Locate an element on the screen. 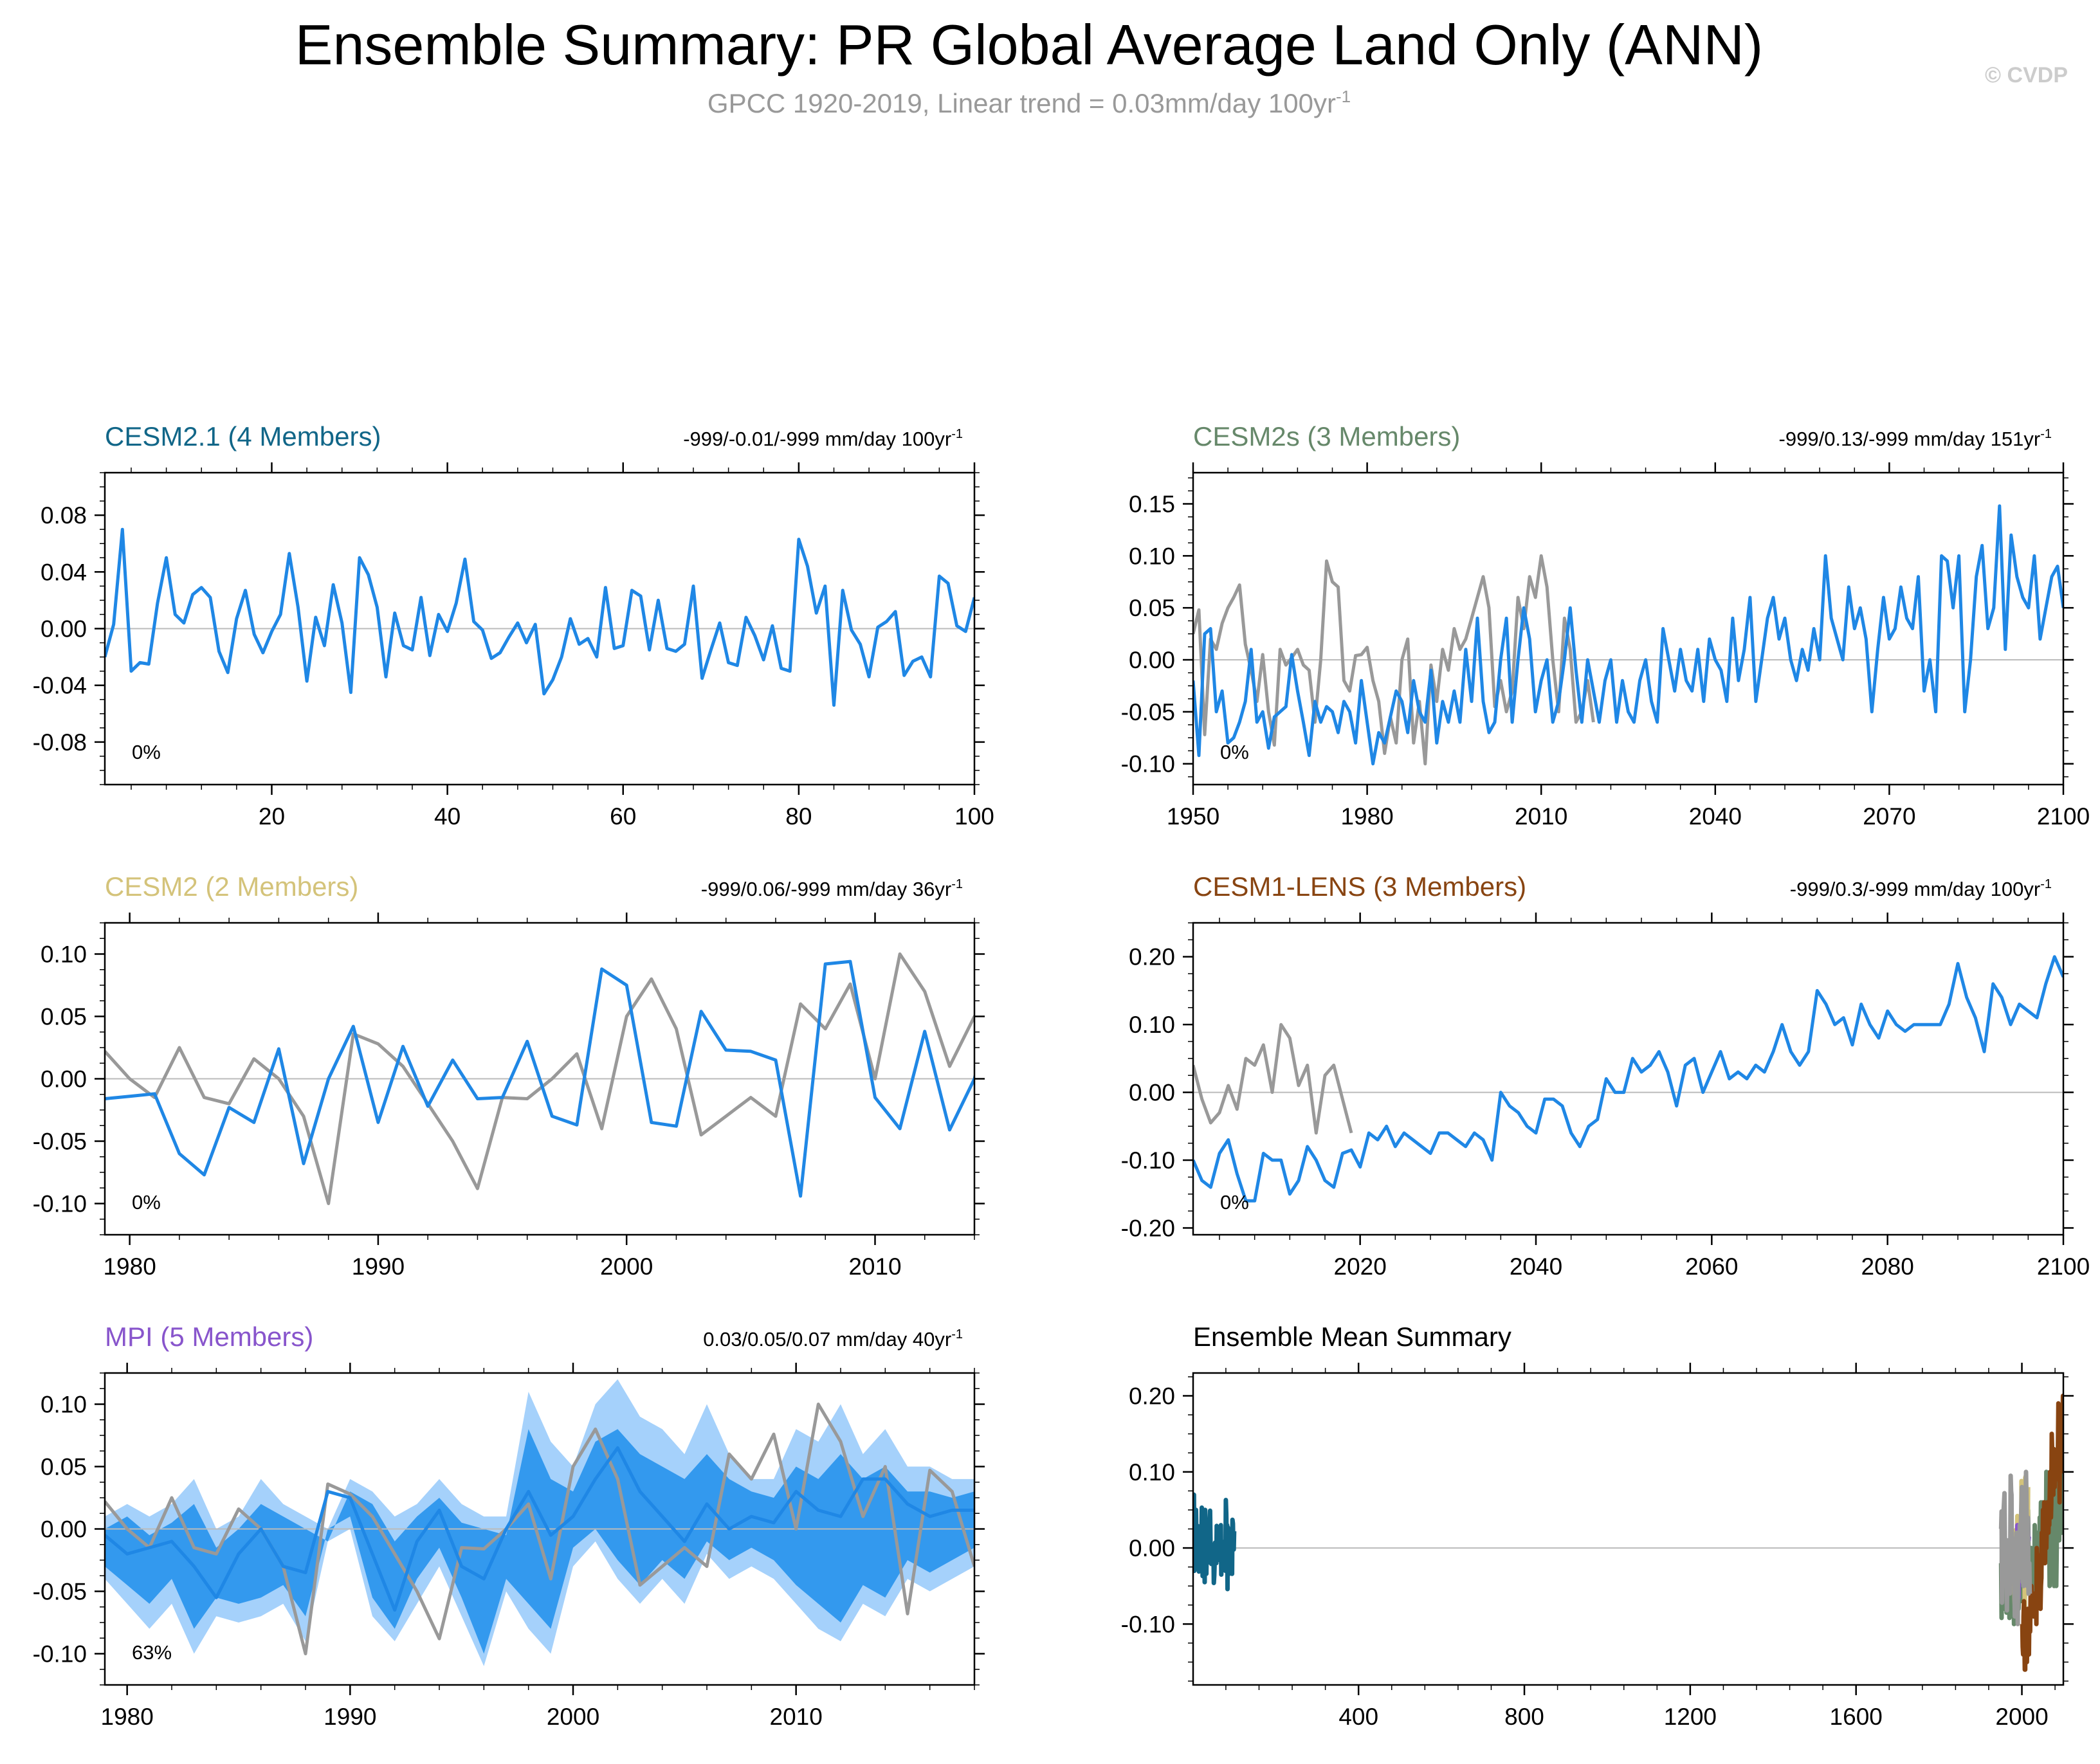  trend-value: -999/0.13/-999 mm/day 151yr is located at coordinates (1910, 439).